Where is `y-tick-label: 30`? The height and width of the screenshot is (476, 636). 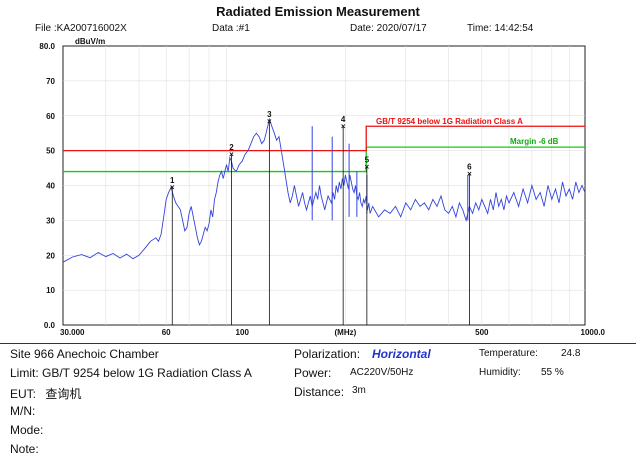 y-tick-label: 30 is located at coordinates (50, 220).